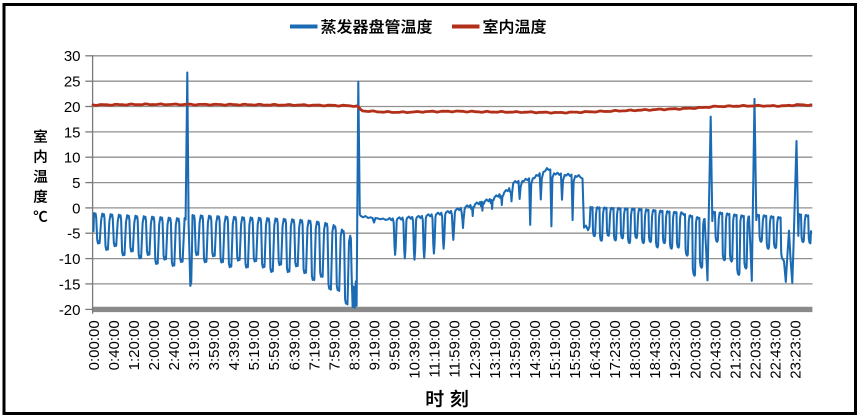 The image size is (861, 419). What do you see at coordinates (72, 56) in the screenshot?
I see `svg-text: 30` at bounding box center [72, 56].